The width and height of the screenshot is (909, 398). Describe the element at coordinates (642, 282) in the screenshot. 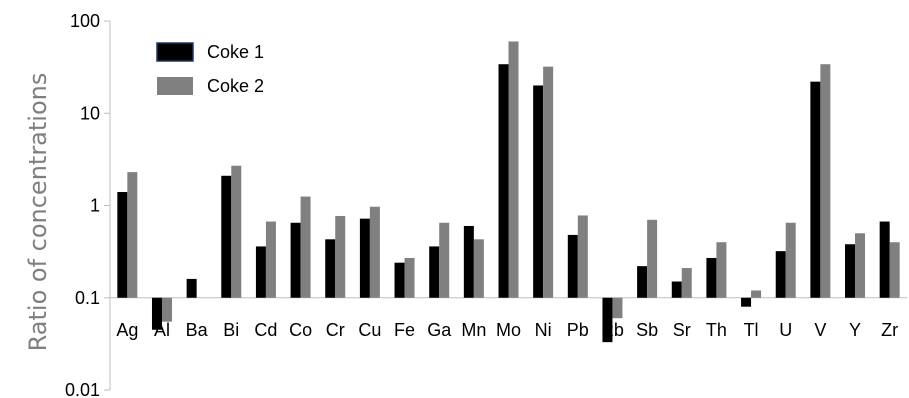

I see `bar-coke-1-sb` at that location.